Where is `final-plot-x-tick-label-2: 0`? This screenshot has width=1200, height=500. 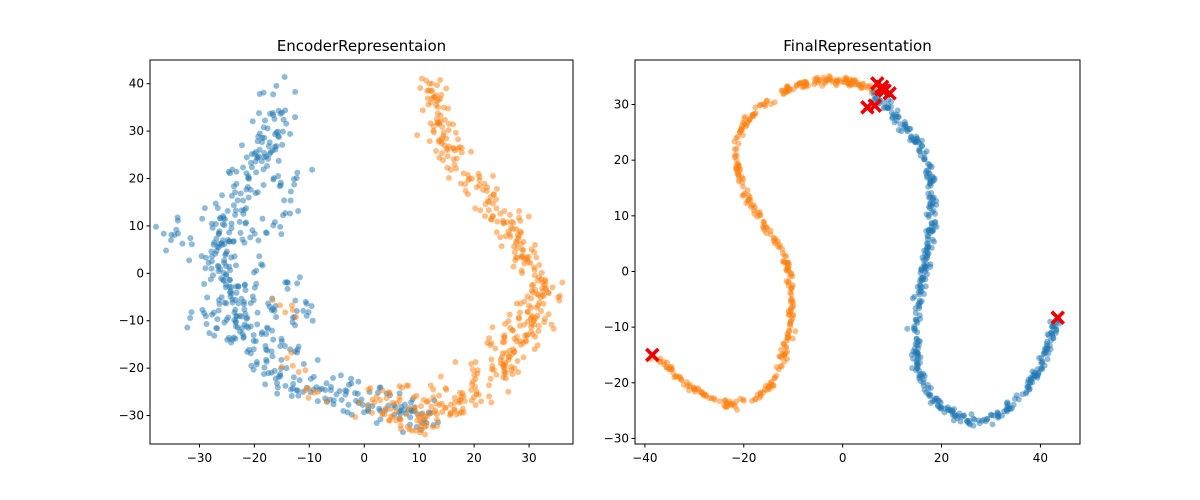
final-plot-x-tick-label-2: 0 is located at coordinates (843, 458).